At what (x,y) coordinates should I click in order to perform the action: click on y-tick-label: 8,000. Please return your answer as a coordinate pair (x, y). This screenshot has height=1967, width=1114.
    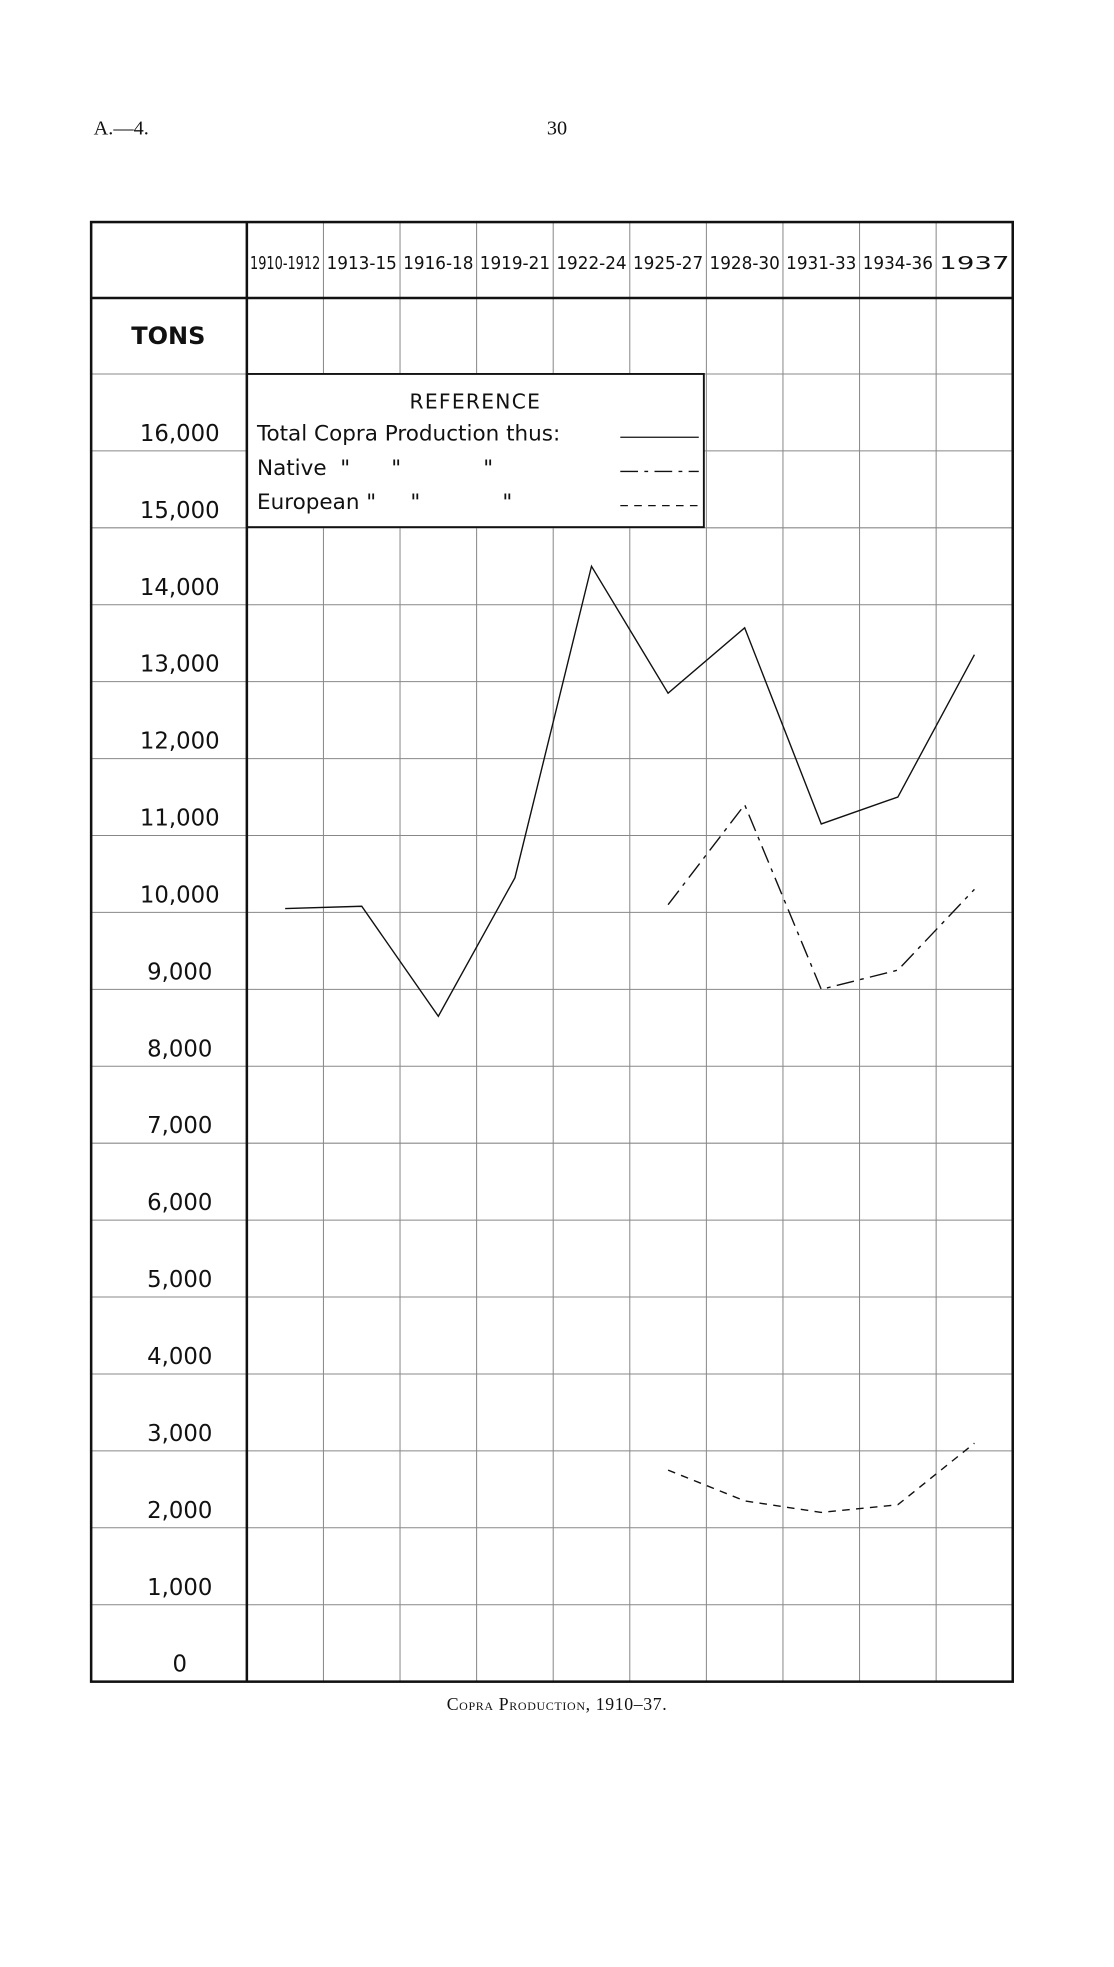
    Looking at the image, I should click on (179, 1049).